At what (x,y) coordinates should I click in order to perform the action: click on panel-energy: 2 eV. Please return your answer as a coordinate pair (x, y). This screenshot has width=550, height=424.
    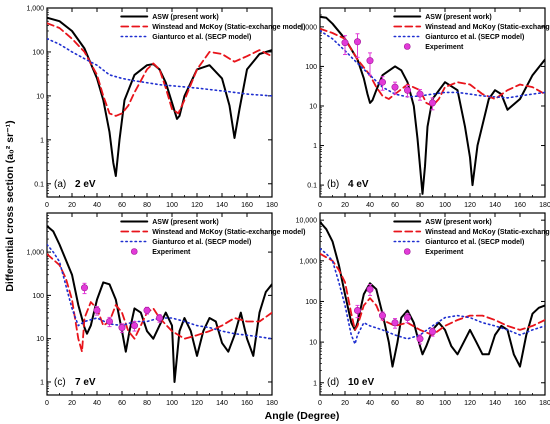
    Looking at the image, I should click on (85, 184).